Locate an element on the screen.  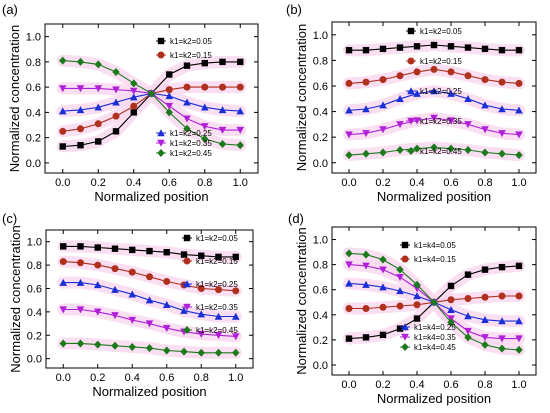
x-tick-label: 0.8 is located at coordinates (484, 183).